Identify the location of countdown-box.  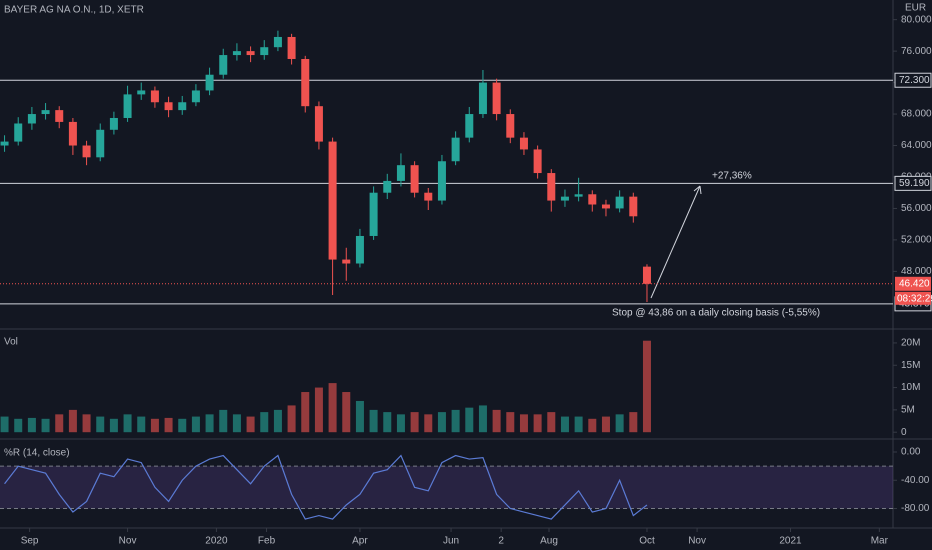
(913, 298).